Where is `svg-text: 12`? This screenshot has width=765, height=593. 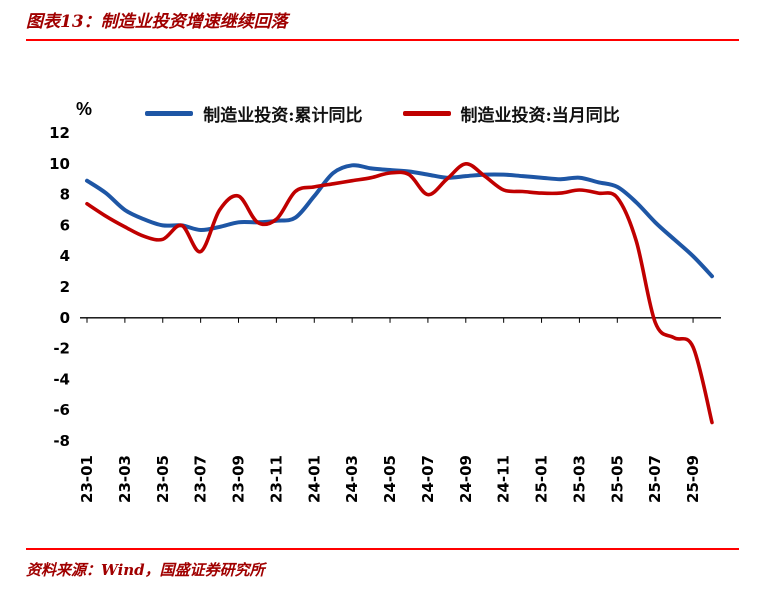
svg-text: 12 is located at coordinates (59, 134).